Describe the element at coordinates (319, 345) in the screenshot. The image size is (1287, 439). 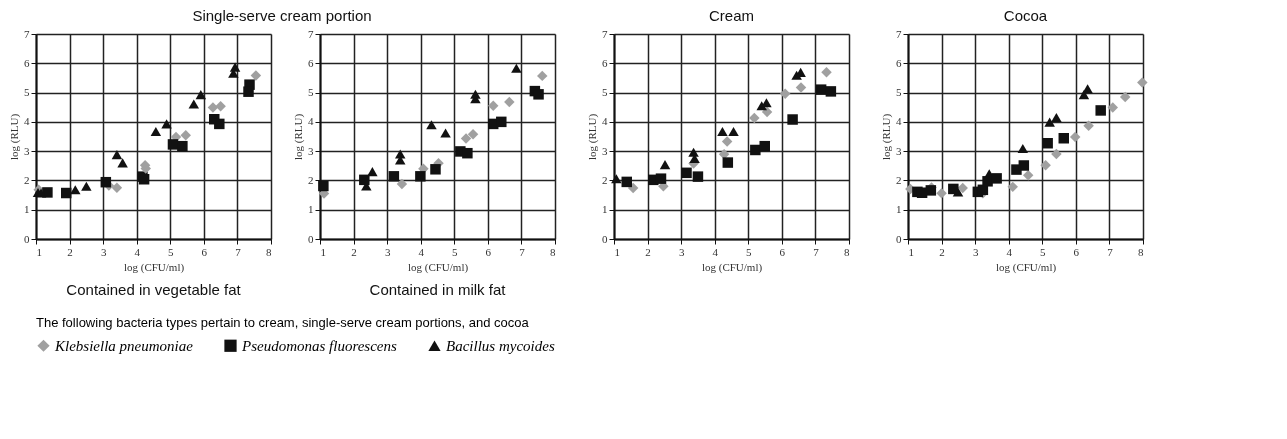
I see `legend-label: Pseudomonas fluorescens` at that location.